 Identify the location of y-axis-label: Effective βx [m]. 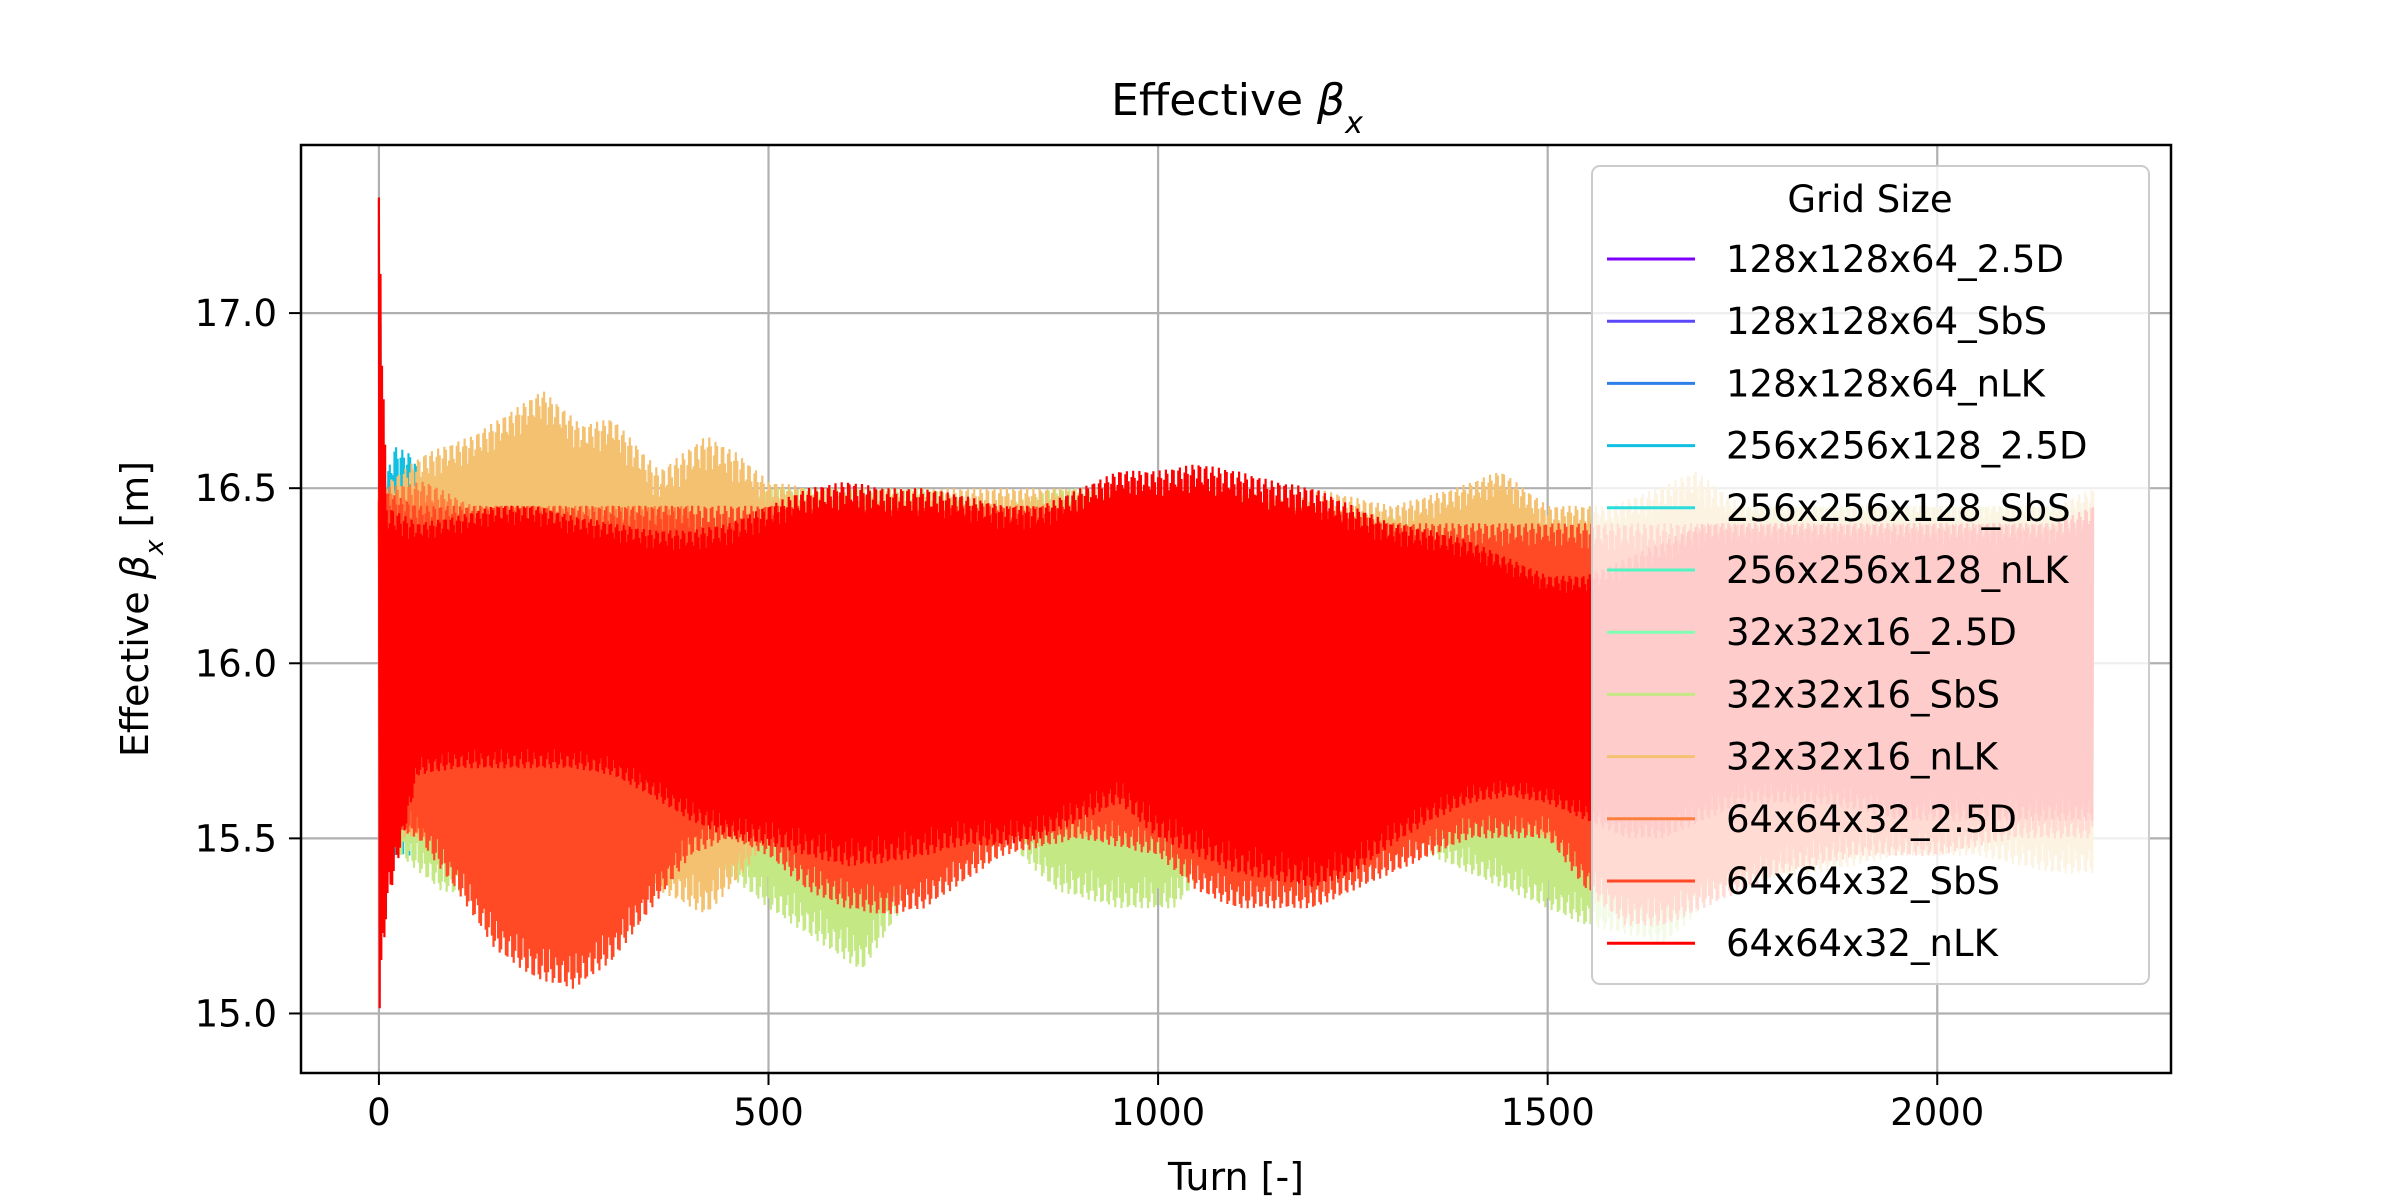
(141, 609).